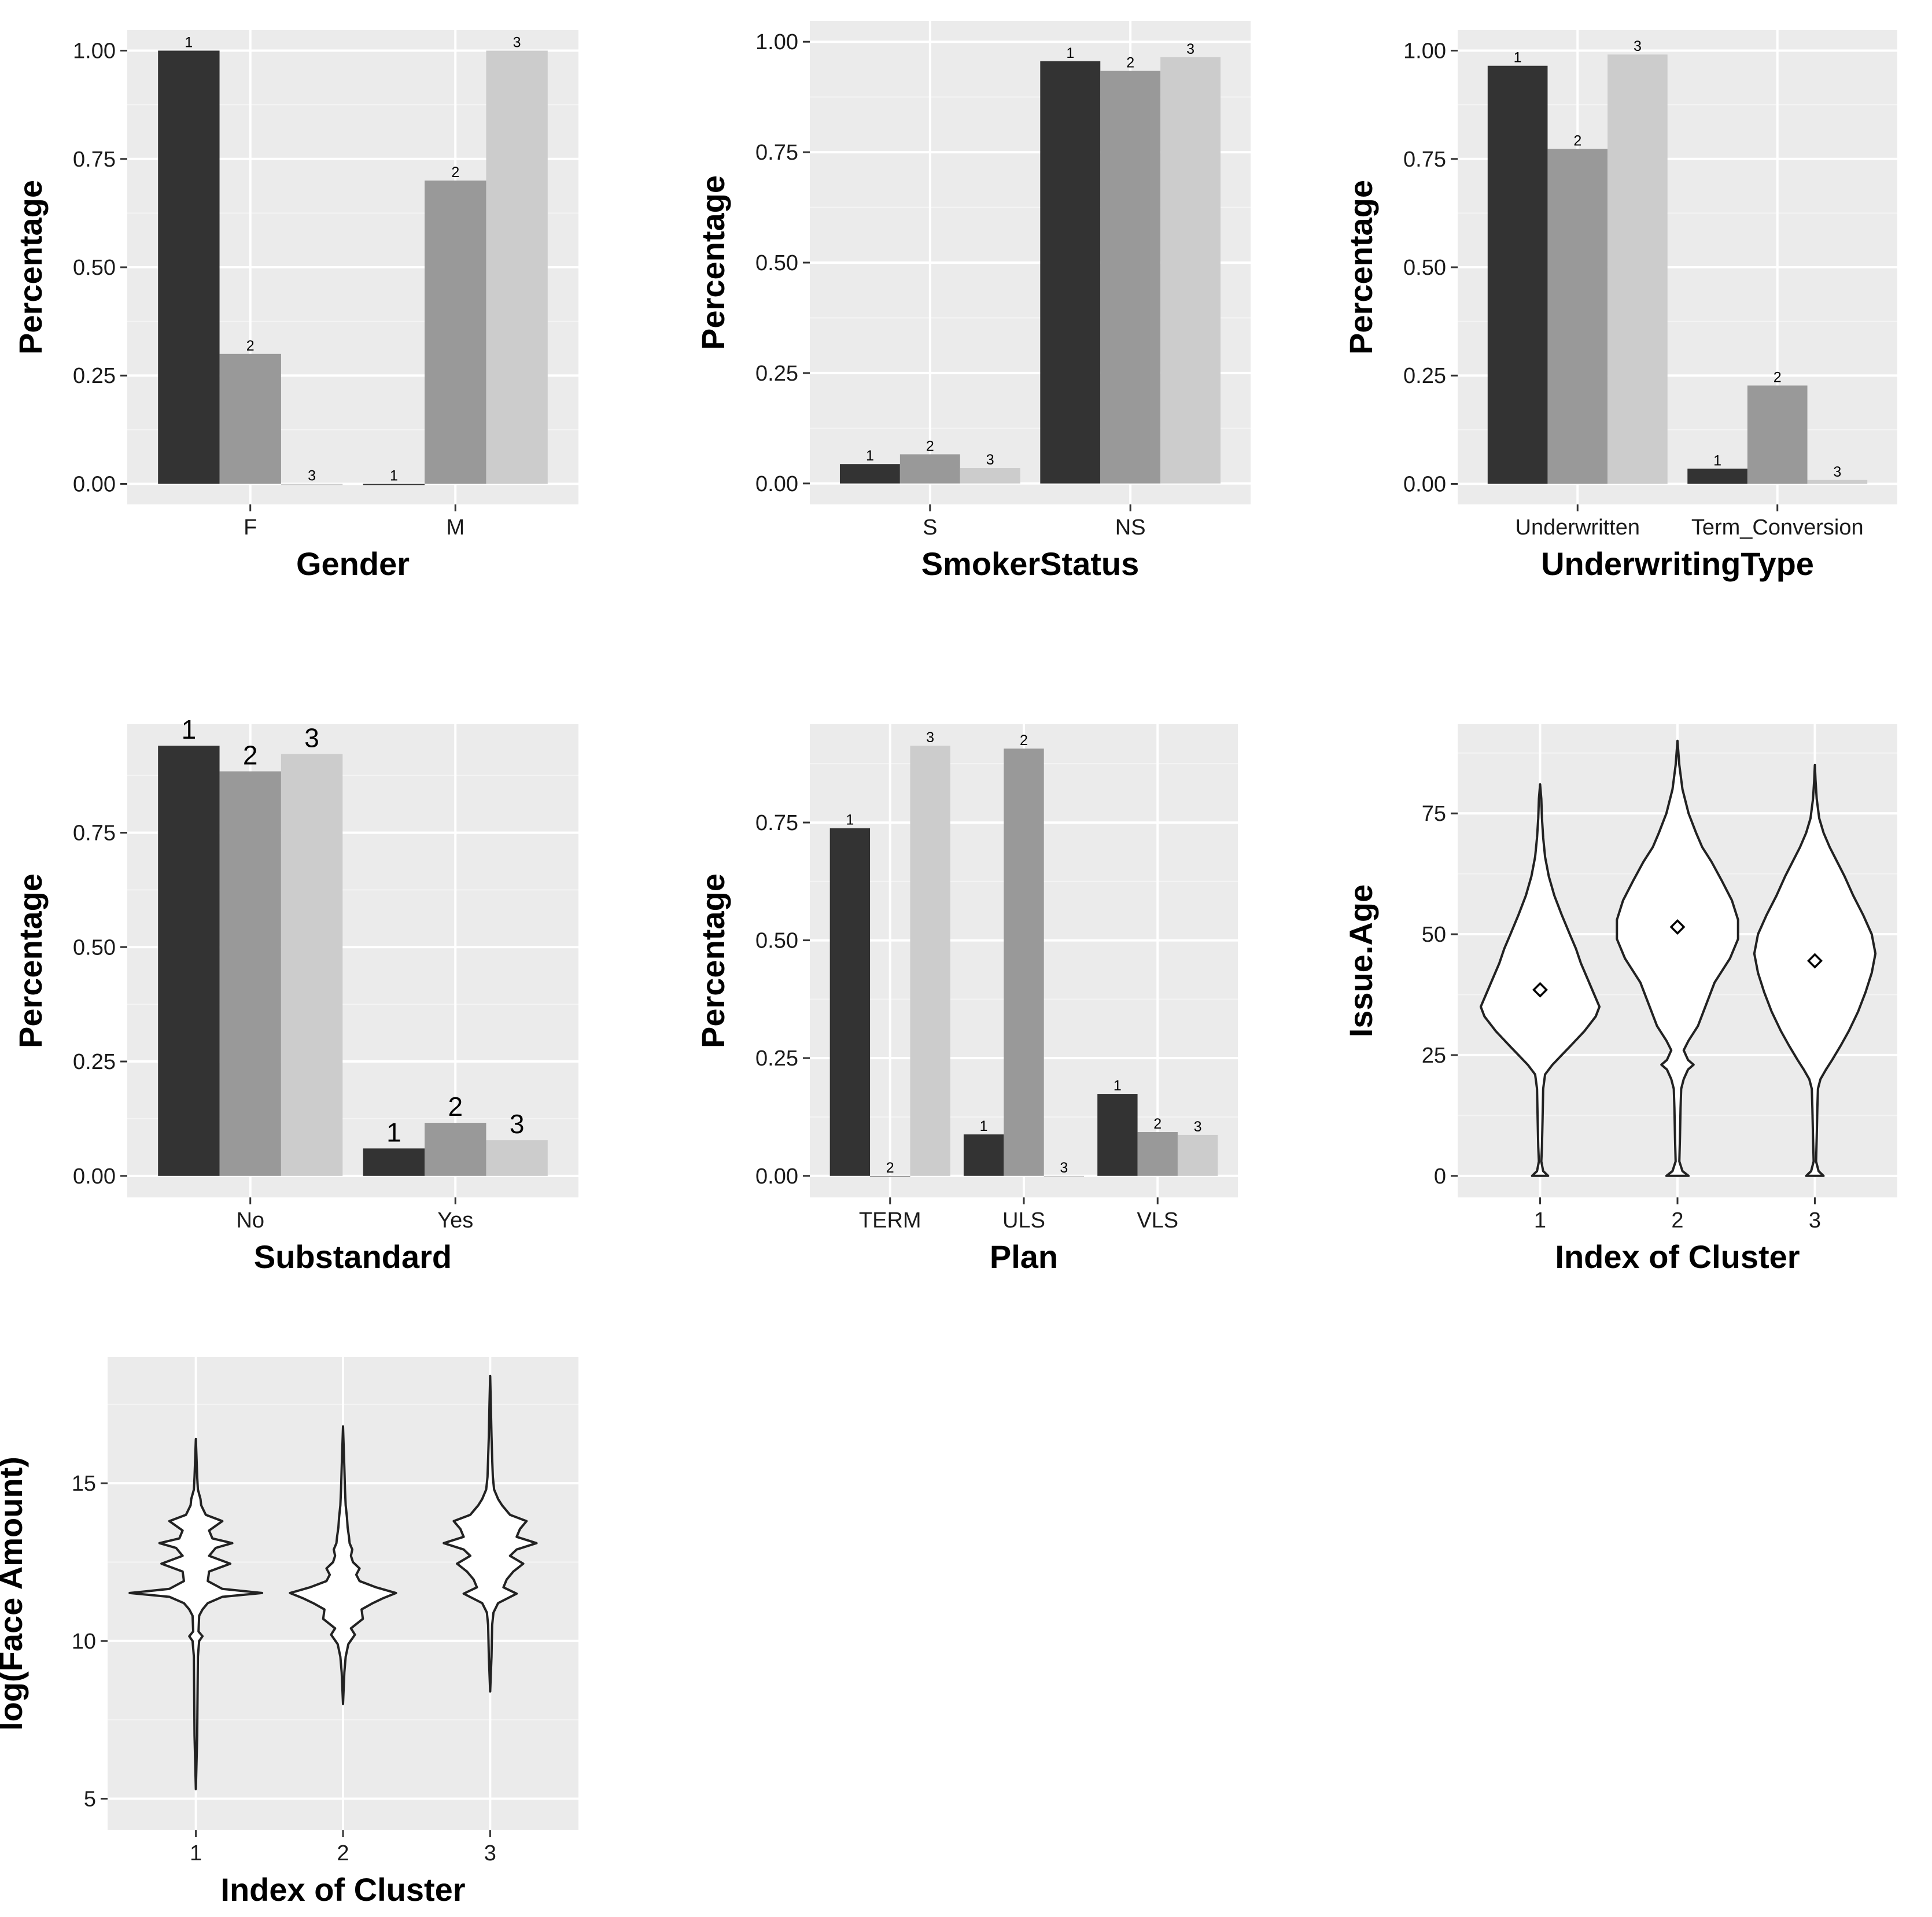 This screenshot has height=1917, width=1932. Describe the element at coordinates (394, 484) in the screenshot. I see `bar-cluster1-M` at that location.